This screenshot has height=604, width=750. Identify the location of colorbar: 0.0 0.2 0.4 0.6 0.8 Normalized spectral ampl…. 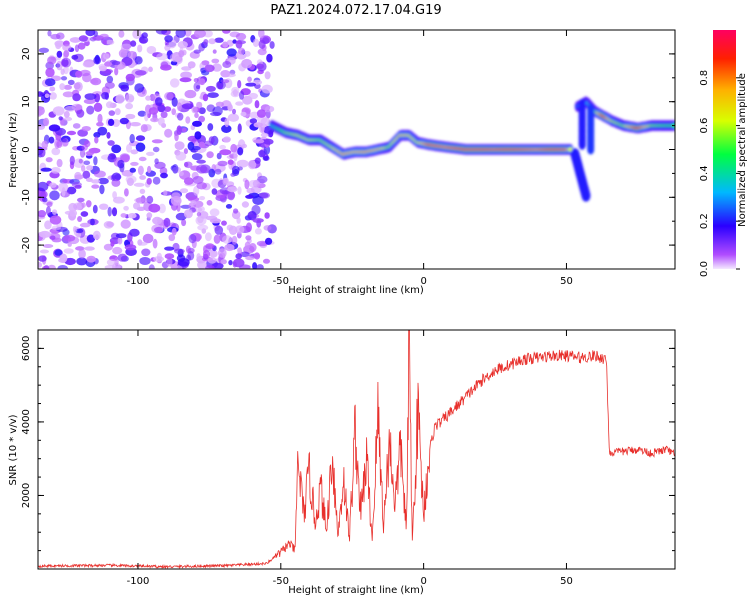
(723, 153).